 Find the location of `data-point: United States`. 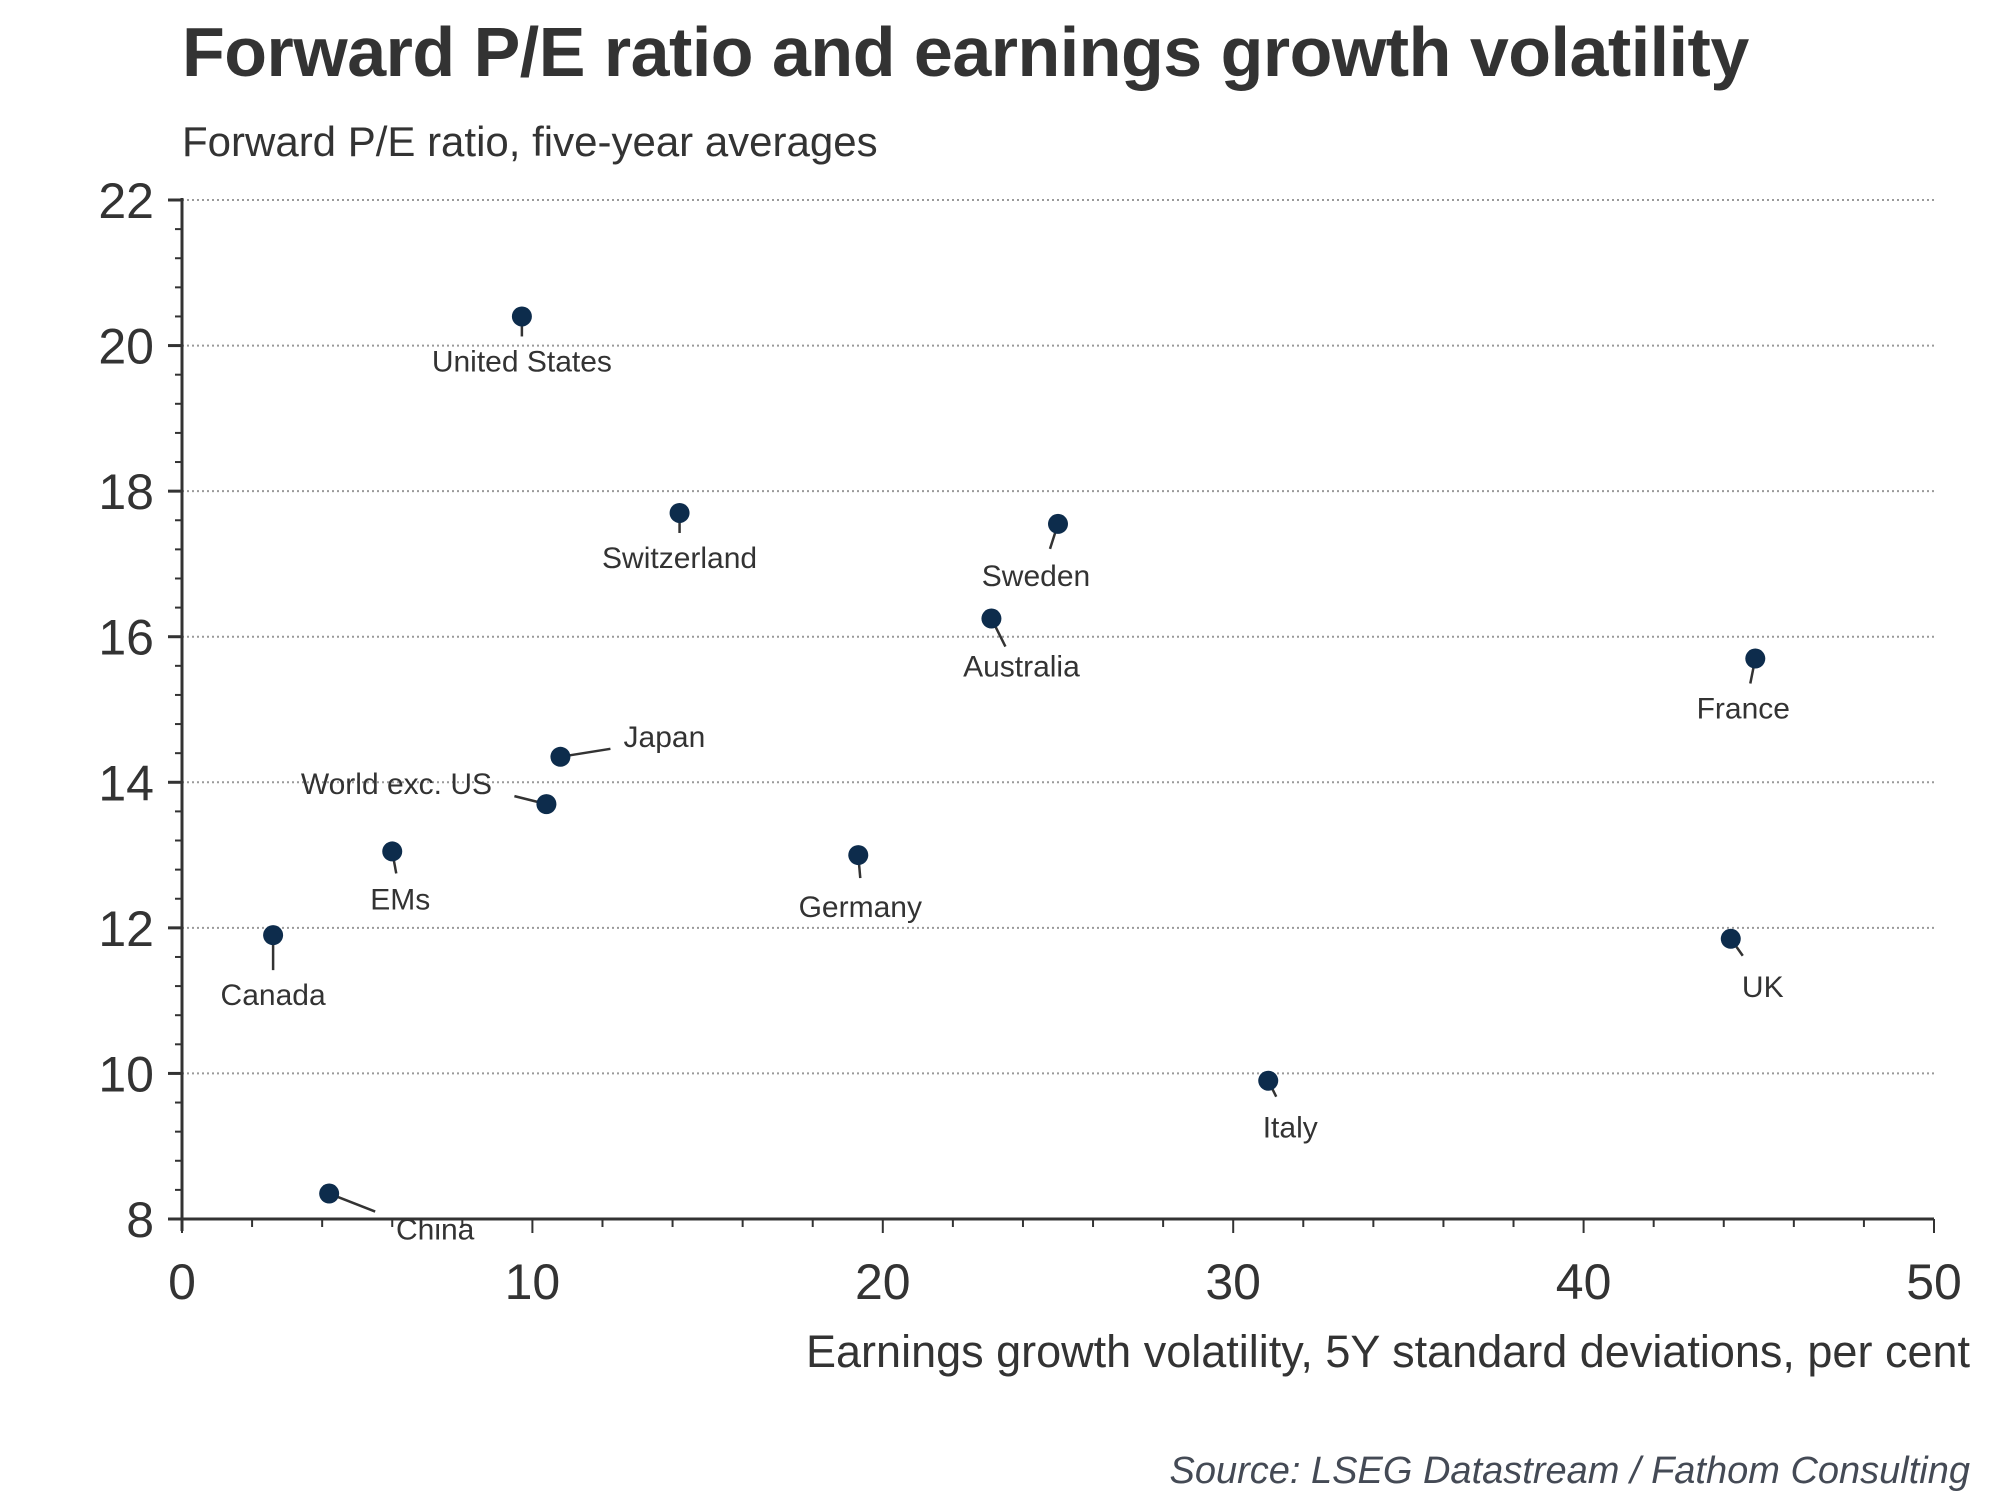

data-point: United States is located at coordinates (522, 342).